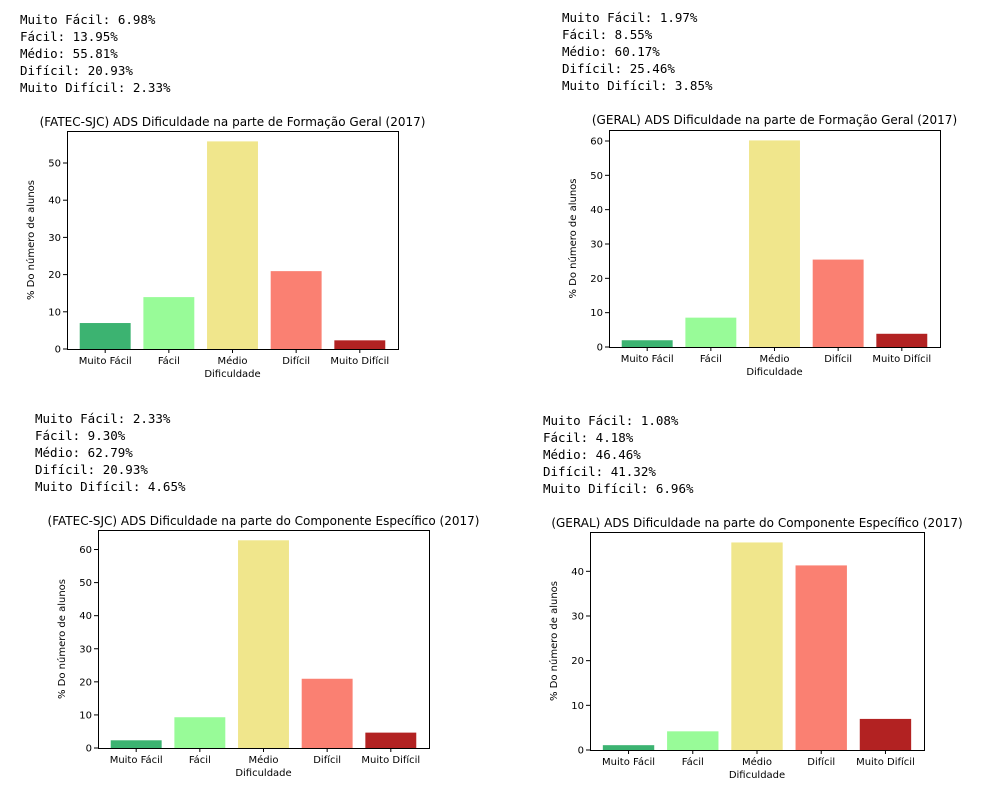 This screenshot has height=799, width=995. I want to click on stats-line: Muito Fácil: 1.97%, so click(630, 17).